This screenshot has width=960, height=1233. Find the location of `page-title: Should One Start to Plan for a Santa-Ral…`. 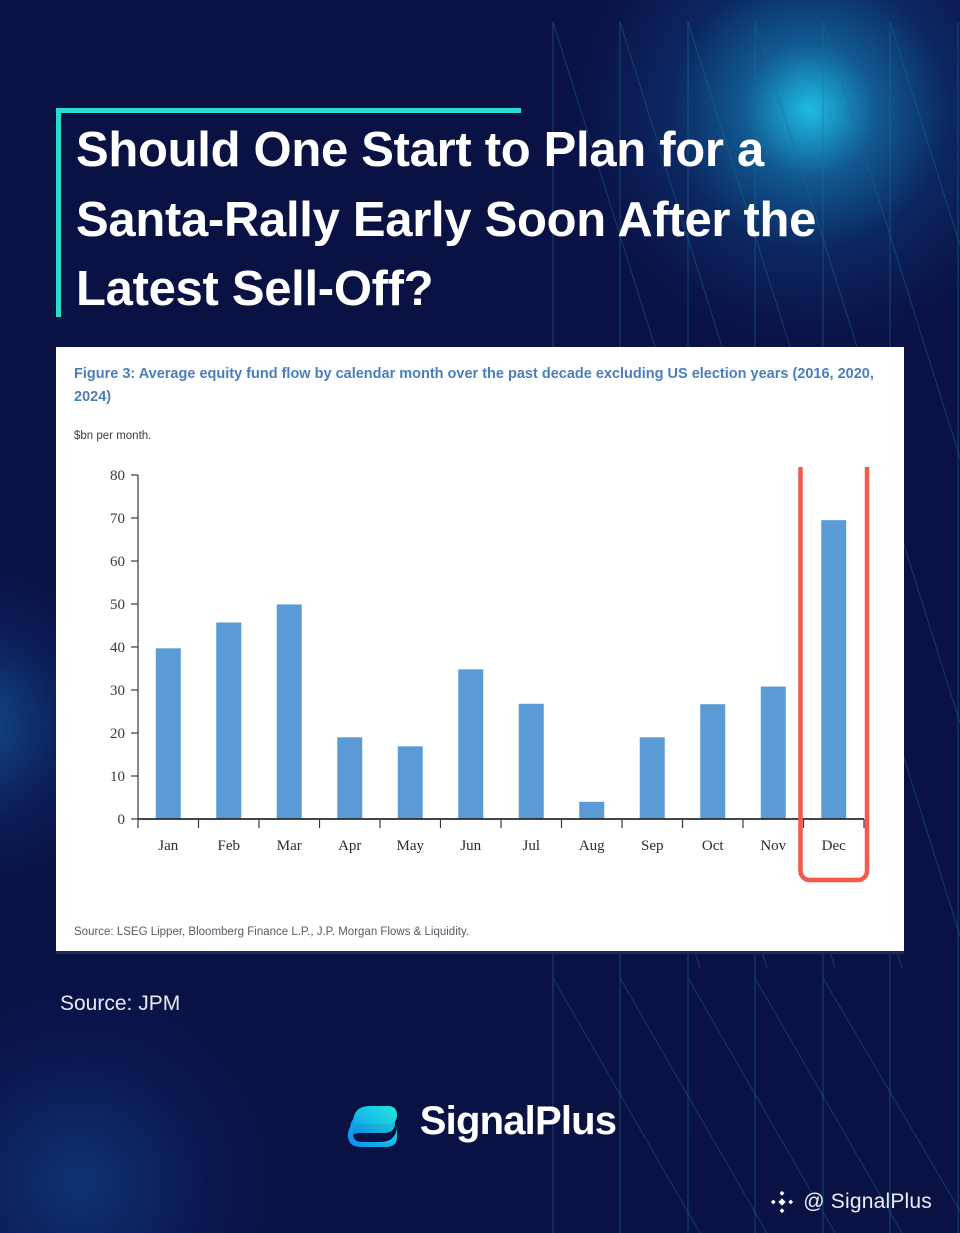

page-title: Should One Start to Plan for a Santa-Ral… is located at coordinates (446, 220).